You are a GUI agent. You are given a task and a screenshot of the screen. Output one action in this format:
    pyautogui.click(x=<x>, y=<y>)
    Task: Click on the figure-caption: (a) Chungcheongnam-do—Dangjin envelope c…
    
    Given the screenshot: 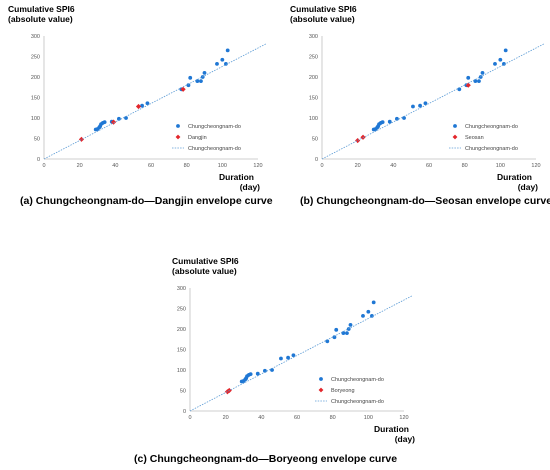 What is the action you would take?
    pyautogui.click(x=146, y=201)
    